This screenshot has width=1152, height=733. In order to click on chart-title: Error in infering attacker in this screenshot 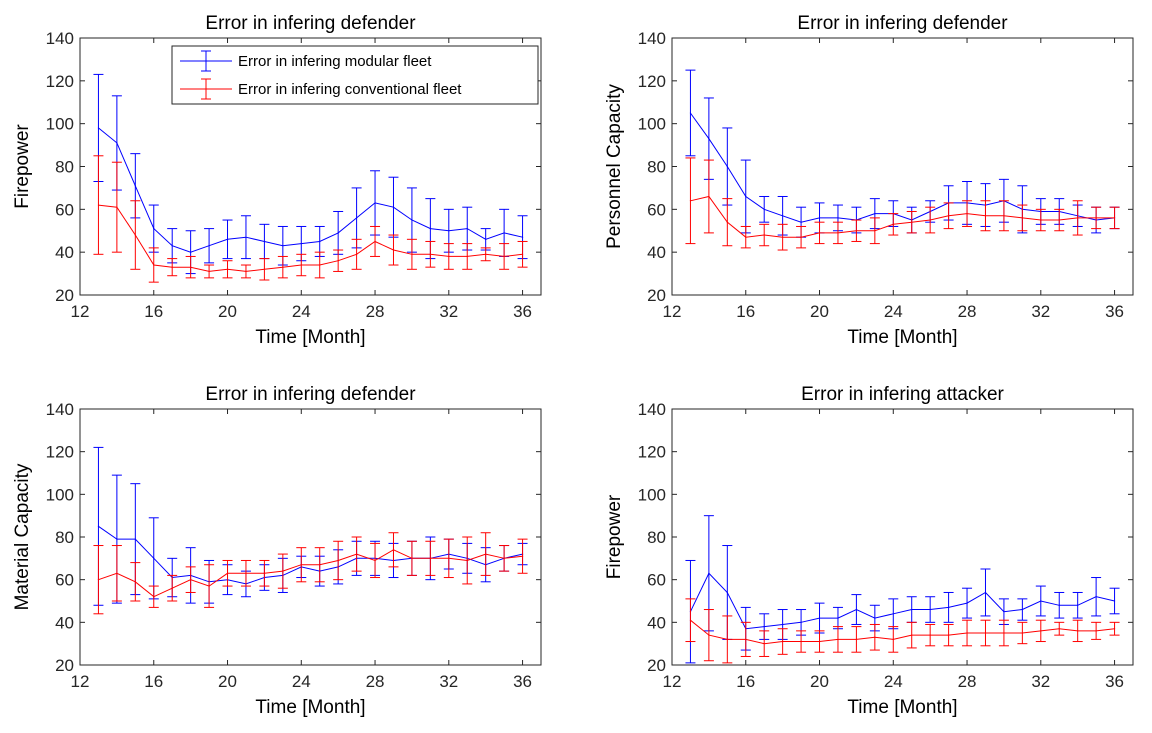, I will do `click(902, 394)`.